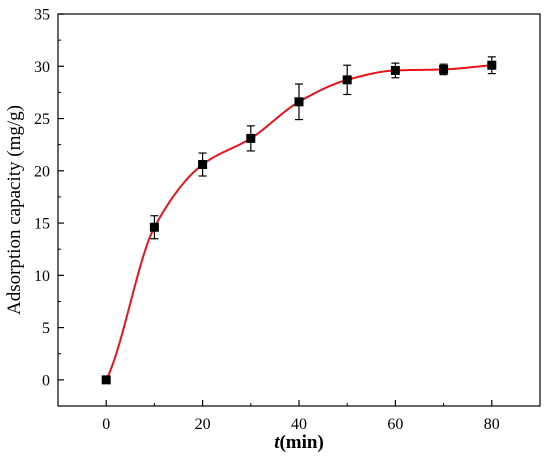 This screenshot has height=459, width=550. Describe the element at coordinates (299, 442) in the screenshot. I see `x-axis-label: t(min)` at that location.